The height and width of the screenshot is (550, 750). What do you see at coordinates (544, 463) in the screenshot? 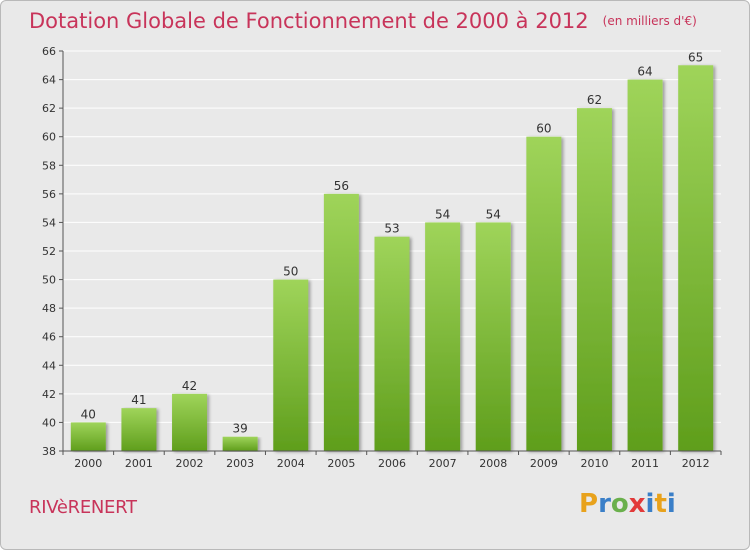
I see `x-tick-label: 2009` at bounding box center [544, 463].